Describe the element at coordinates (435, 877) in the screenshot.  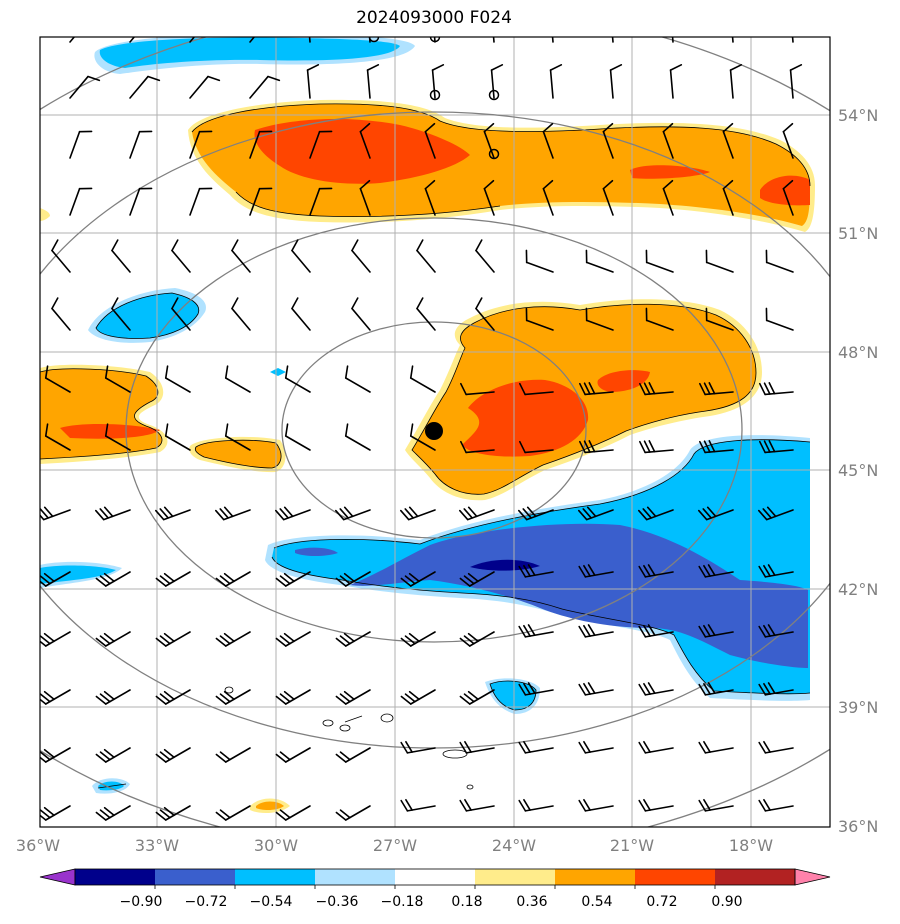
I see `colorbar-outline` at that location.